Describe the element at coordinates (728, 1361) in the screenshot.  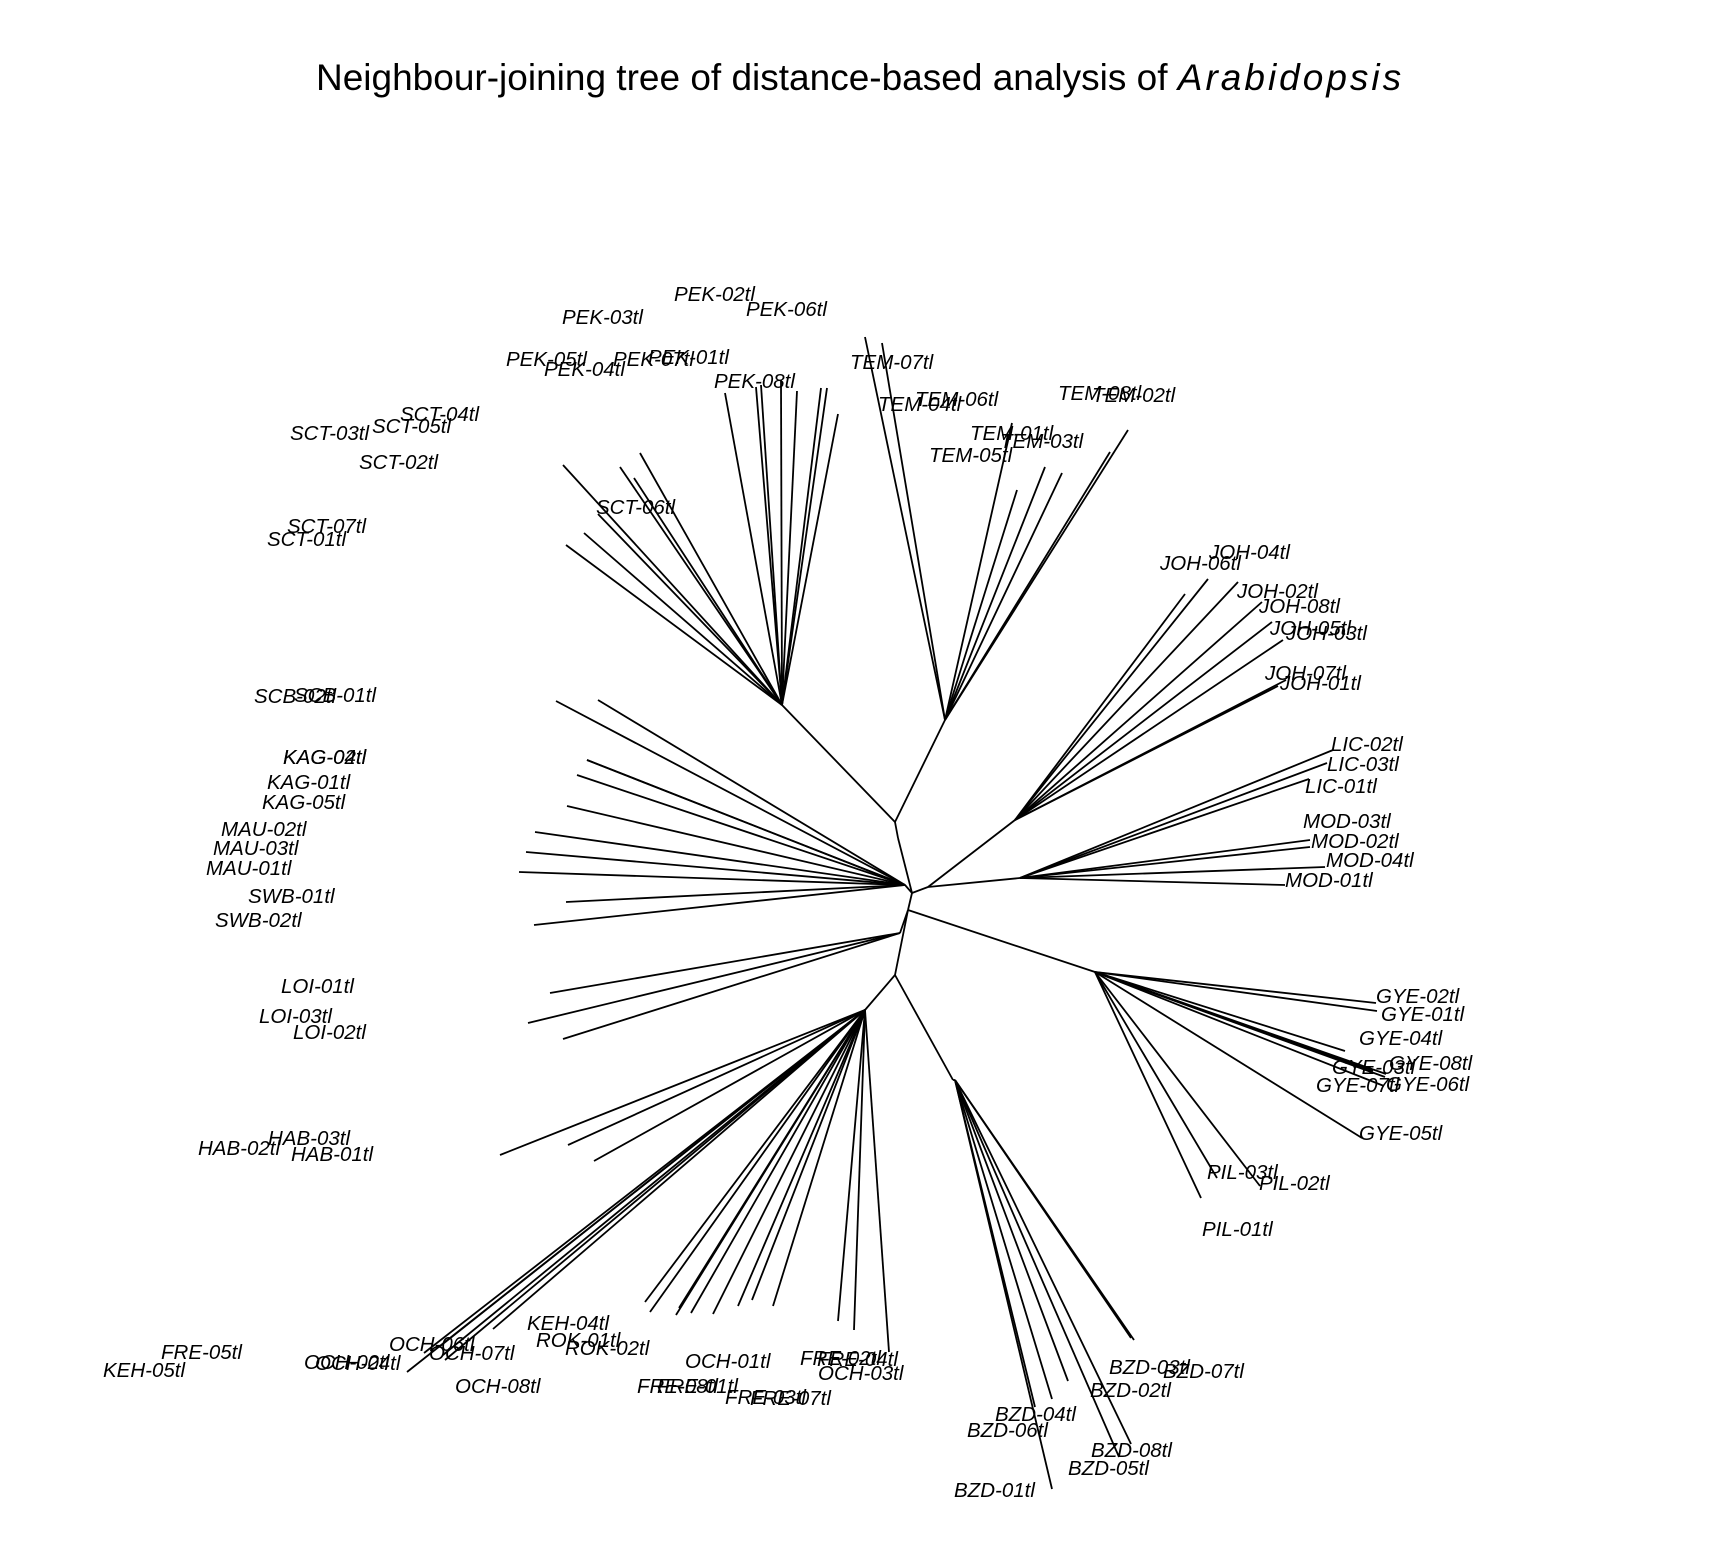
I see `leaf-label-och-01tl: OCH-01tl` at that location.